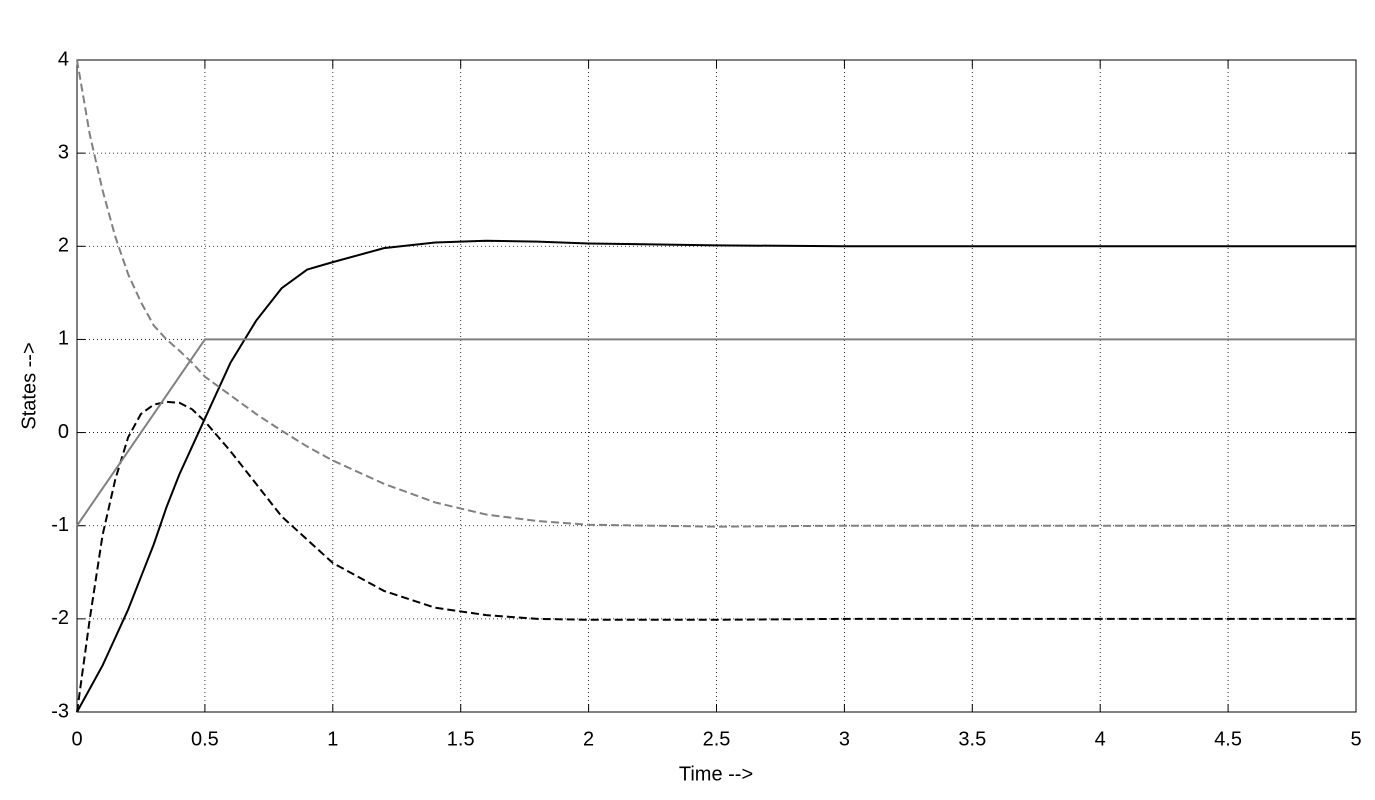 The height and width of the screenshot is (800, 1375). I want to click on x-tick-label: 1.5, so click(461, 739).